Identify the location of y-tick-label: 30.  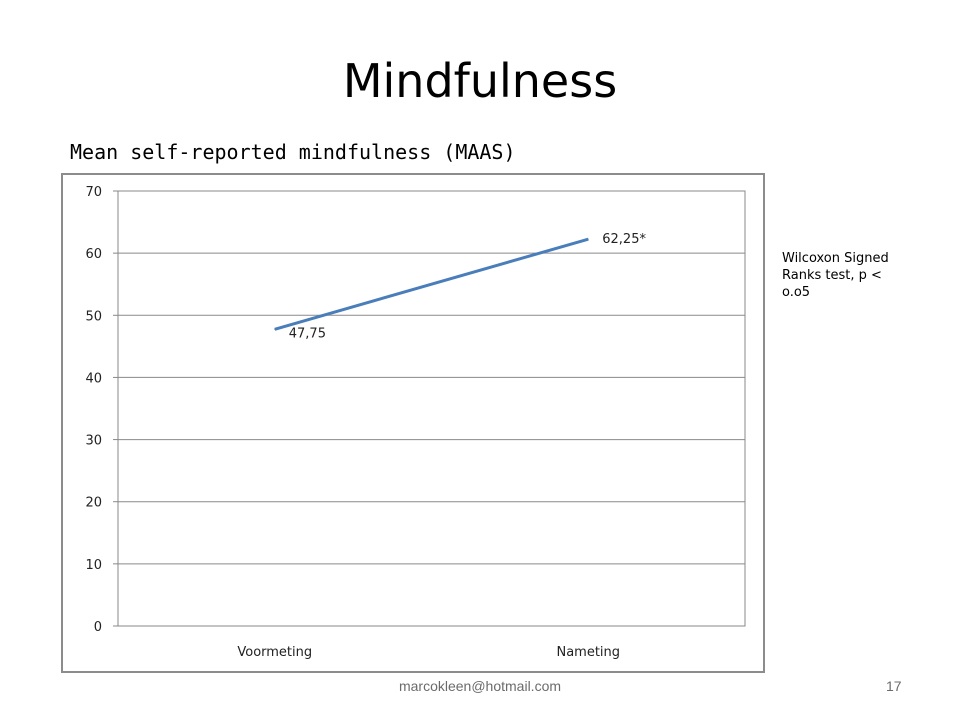
(93, 441).